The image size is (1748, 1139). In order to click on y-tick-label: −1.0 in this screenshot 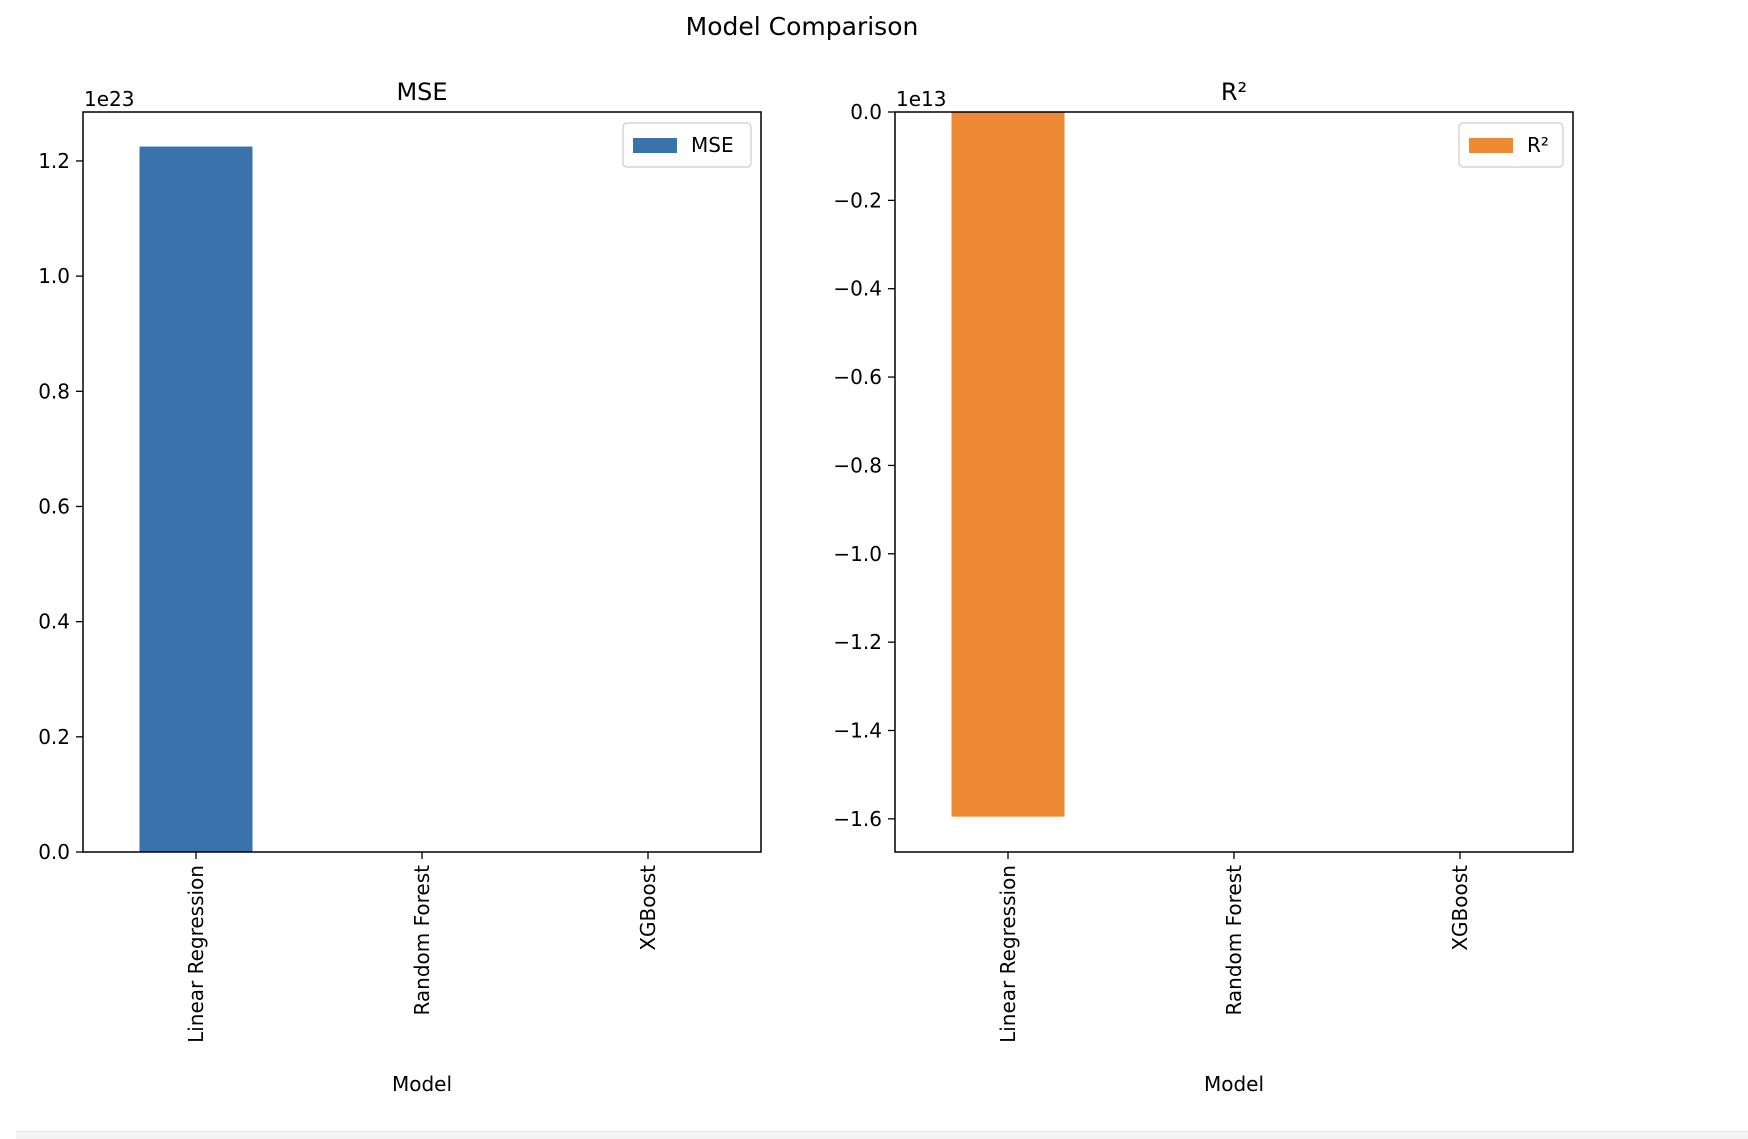, I will do `click(857, 554)`.